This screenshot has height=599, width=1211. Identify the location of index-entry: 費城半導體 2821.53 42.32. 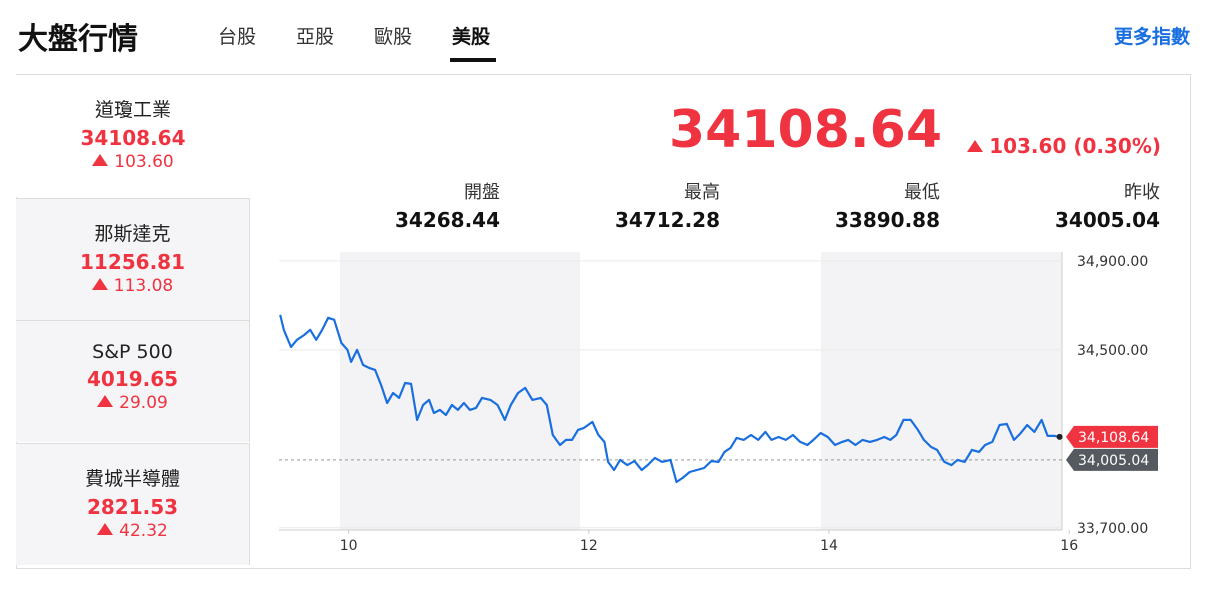
(133, 503).